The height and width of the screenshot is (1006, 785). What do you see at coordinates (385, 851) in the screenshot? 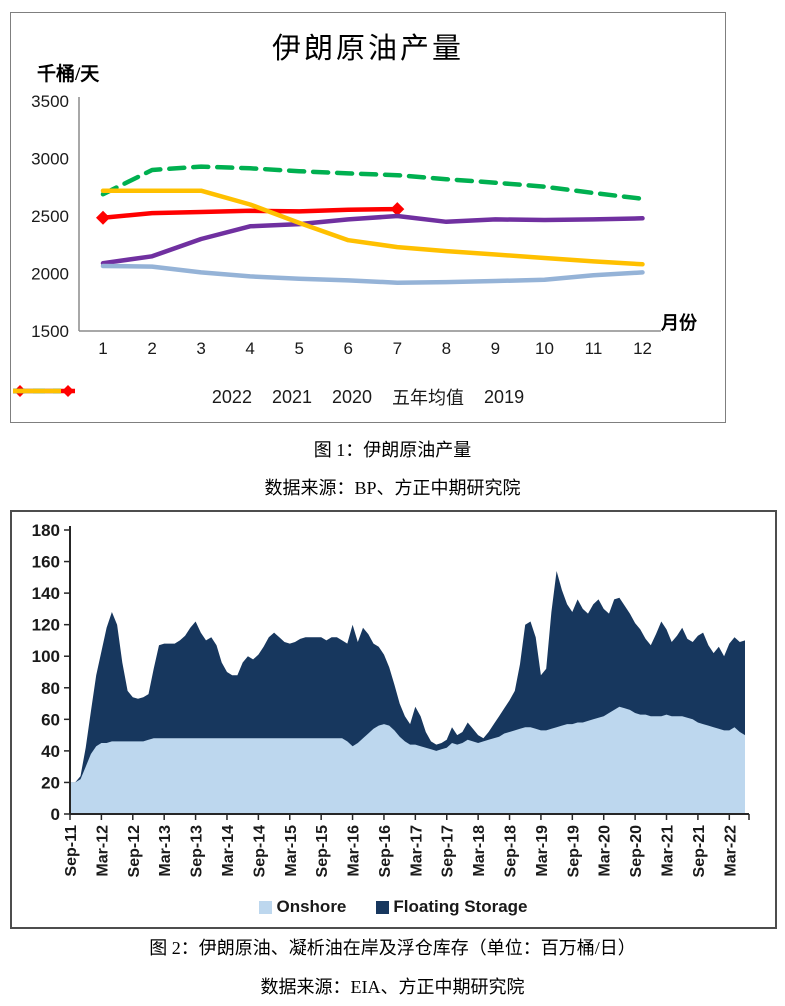
I see `c2-x-tick-label: Sep-16` at bounding box center [385, 851].